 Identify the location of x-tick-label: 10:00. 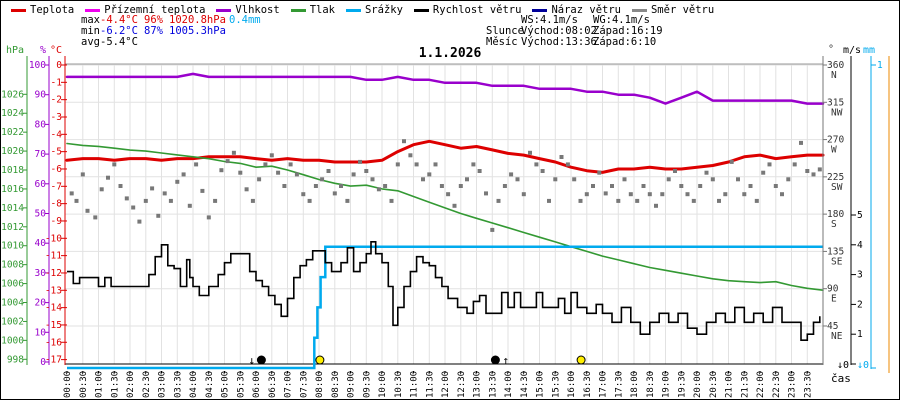
(383, 384).